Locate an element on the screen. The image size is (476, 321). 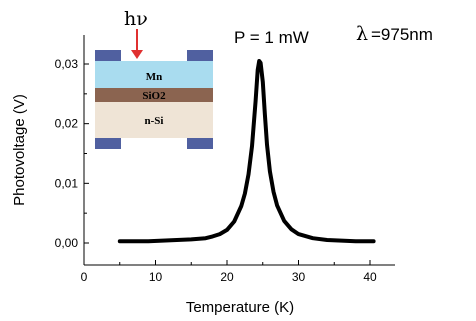
sio2-label: SiO2 is located at coordinates (154, 96).